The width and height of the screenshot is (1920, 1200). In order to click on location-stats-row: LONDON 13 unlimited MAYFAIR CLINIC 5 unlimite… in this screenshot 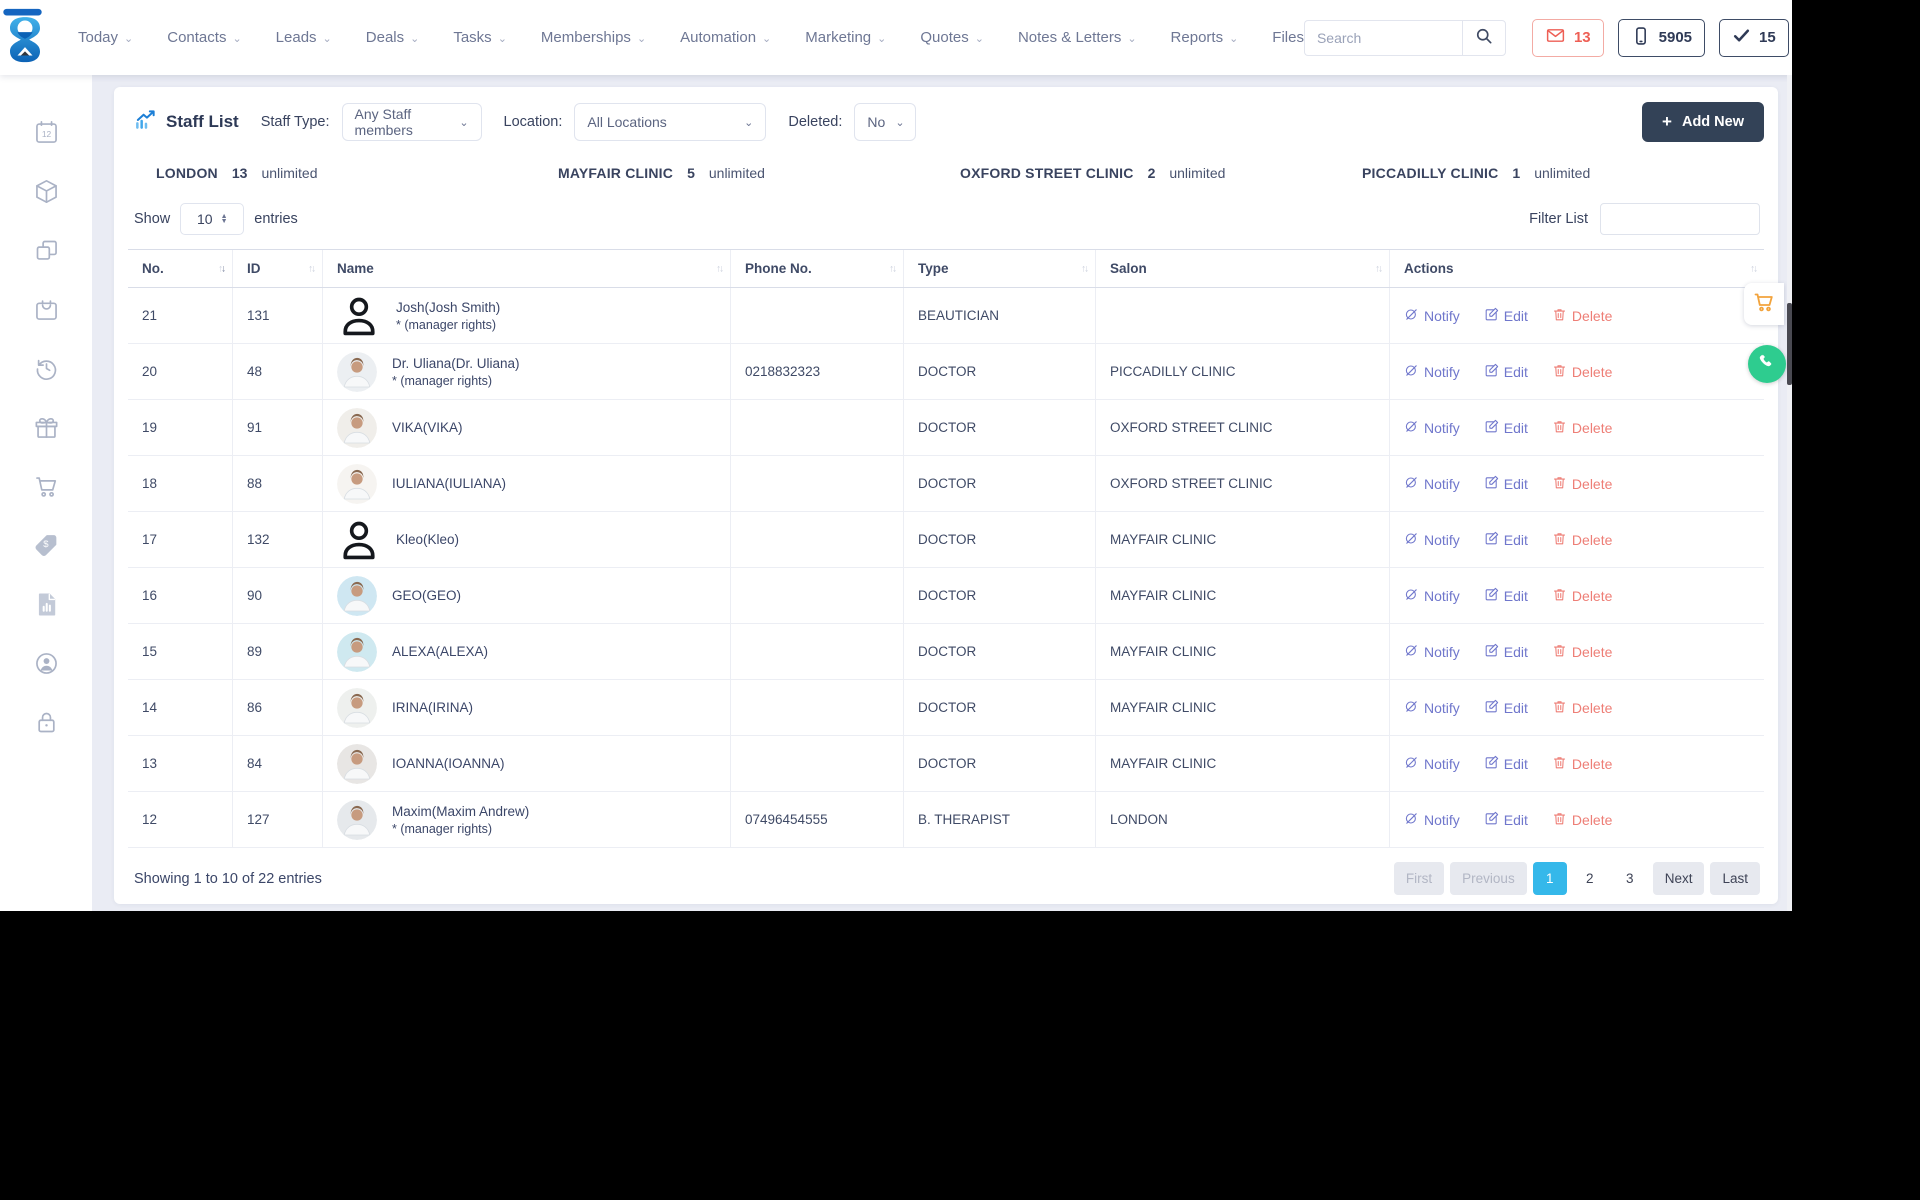, I will do `click(946, 171)`.